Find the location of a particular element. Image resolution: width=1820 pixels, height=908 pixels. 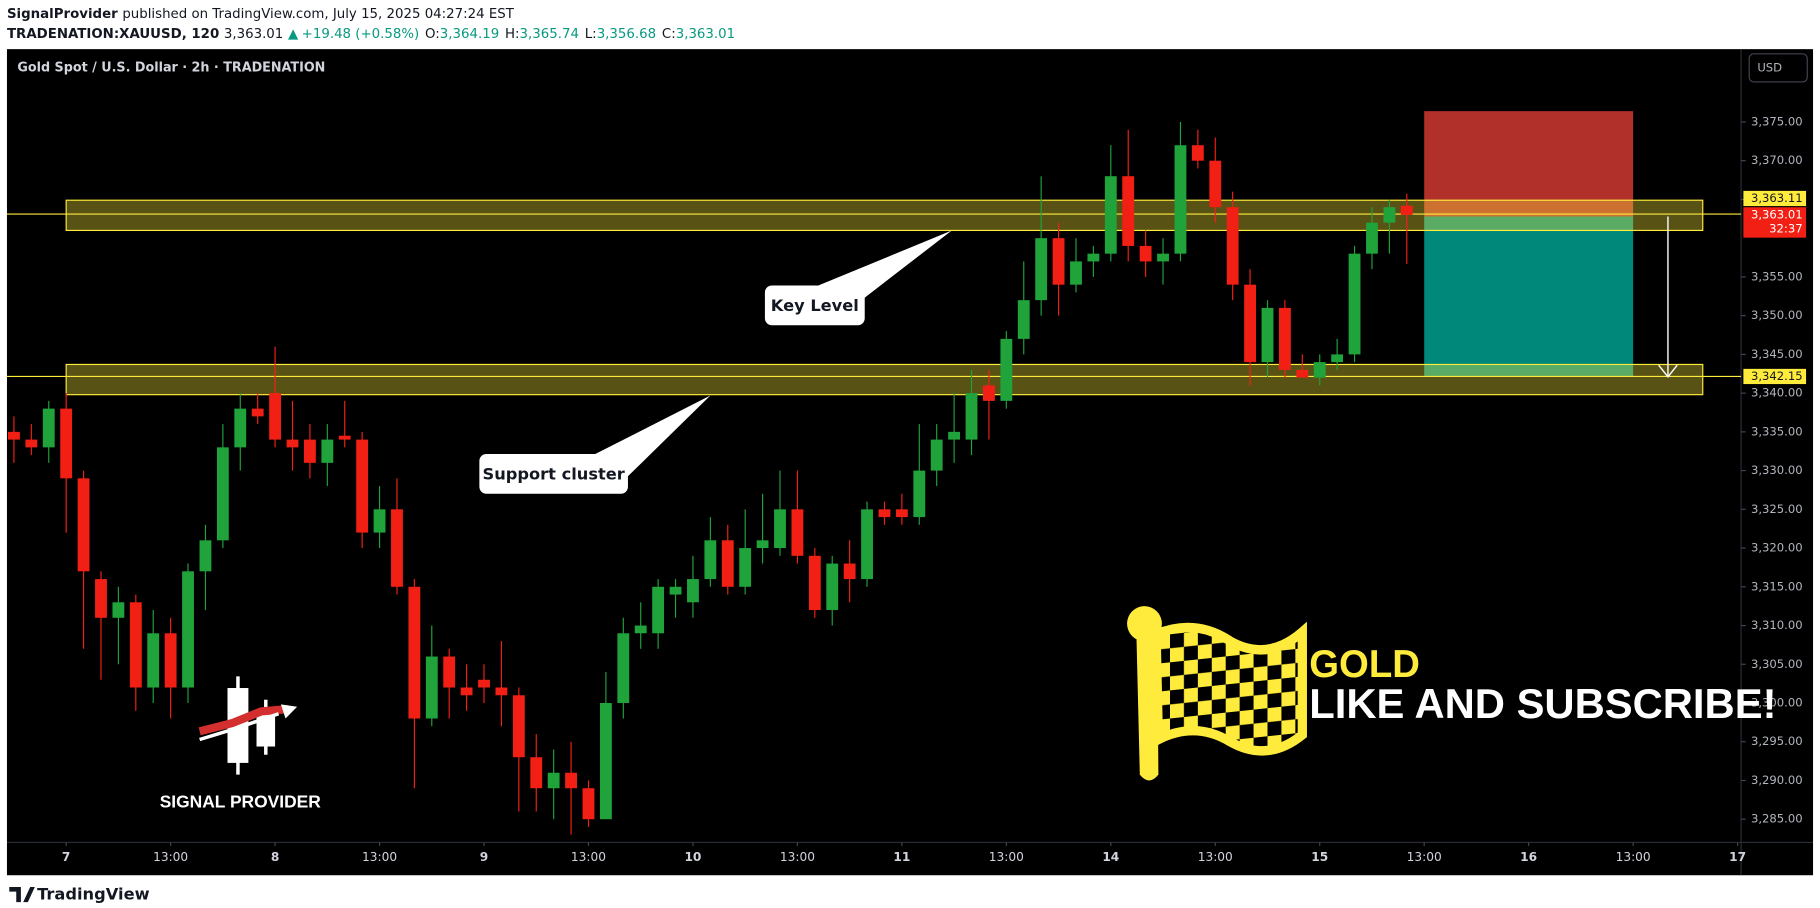

y-tick-label: 3,295.00 is located at coordinates (1777, 741).